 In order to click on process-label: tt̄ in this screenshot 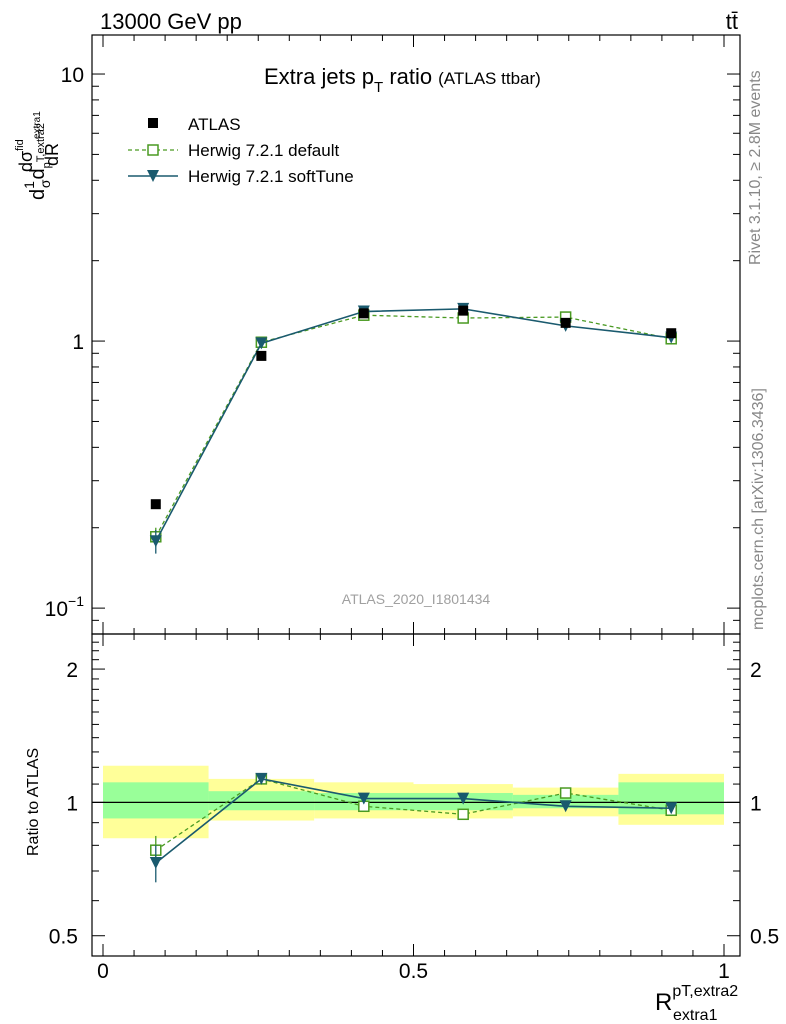, I will do `click(732, 21)`.